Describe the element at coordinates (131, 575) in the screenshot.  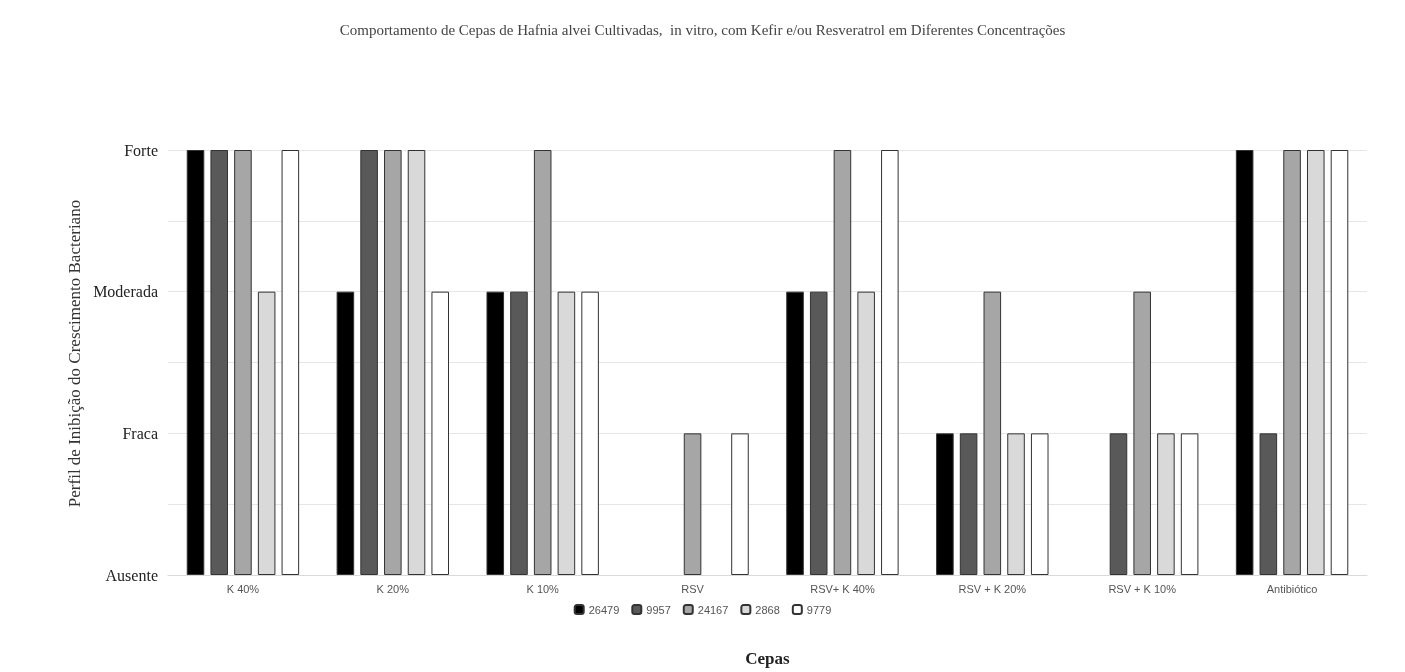
I see `ref-line-label: Ausente` at that location.